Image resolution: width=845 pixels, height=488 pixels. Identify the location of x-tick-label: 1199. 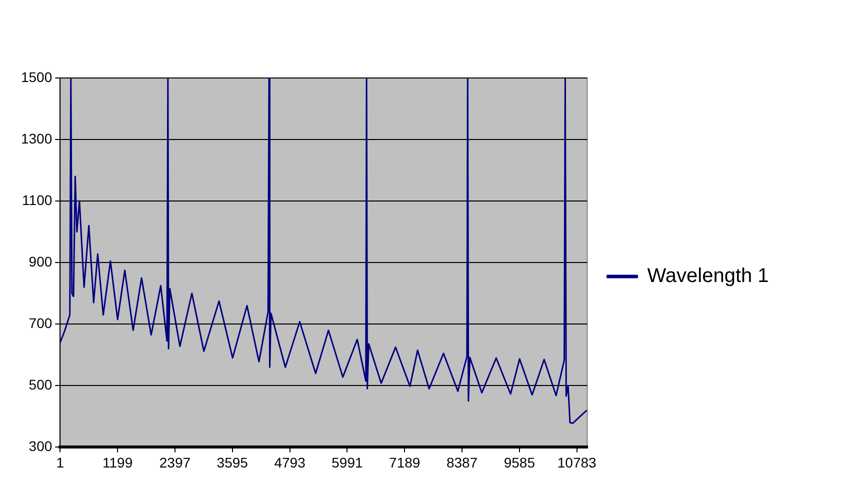
(117, 462).